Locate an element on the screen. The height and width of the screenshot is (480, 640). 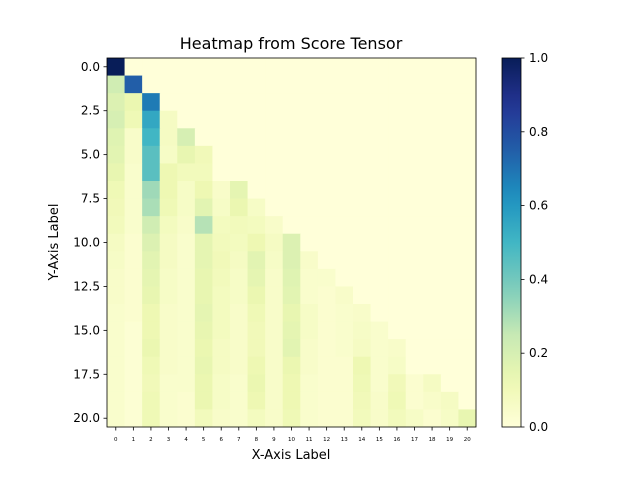
x-tick-label: 16 is located at coordinates (396, 440).